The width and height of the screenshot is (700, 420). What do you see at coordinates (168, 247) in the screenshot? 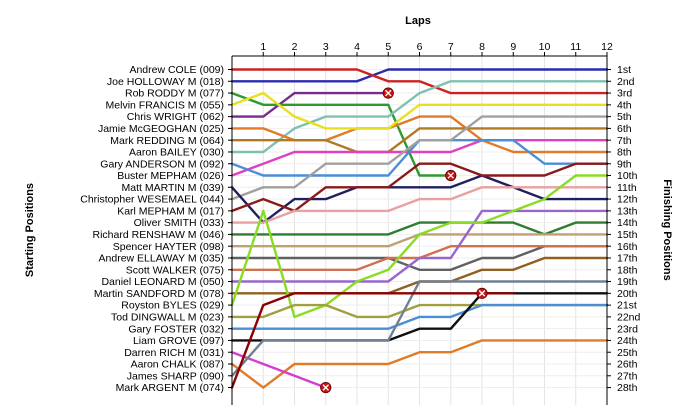
I see `starting-position-label: Spencer HAYTER (098)` at bounding box center [168, 247].